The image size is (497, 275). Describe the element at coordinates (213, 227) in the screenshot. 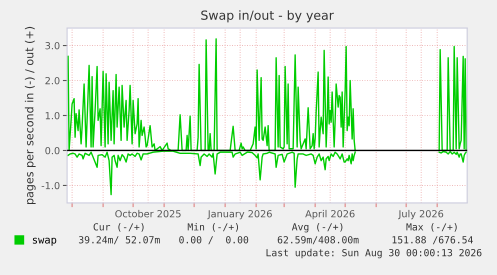

I see `text: Min (-/+)` at that location.